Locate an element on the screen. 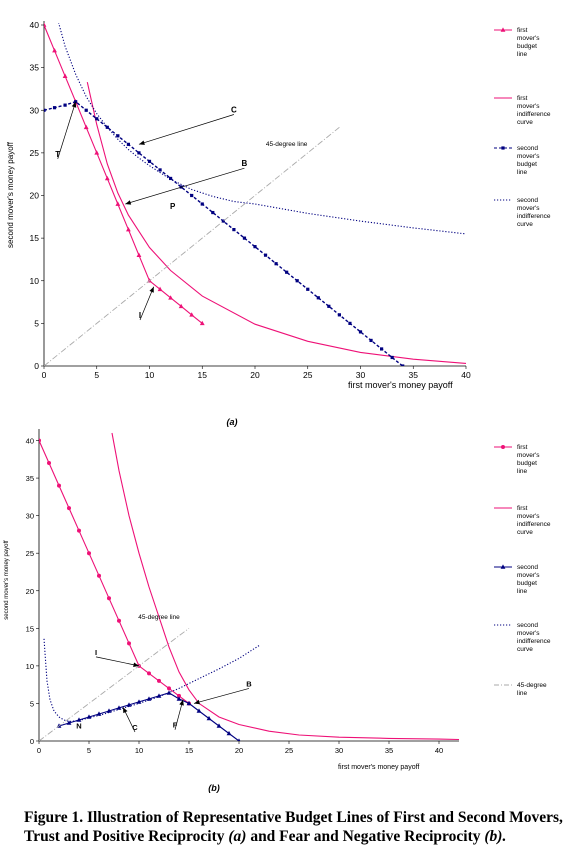 Image resolution: width=575 pixels, height=855 pixels. point-label-c: C is located at coordinates (234, 110).